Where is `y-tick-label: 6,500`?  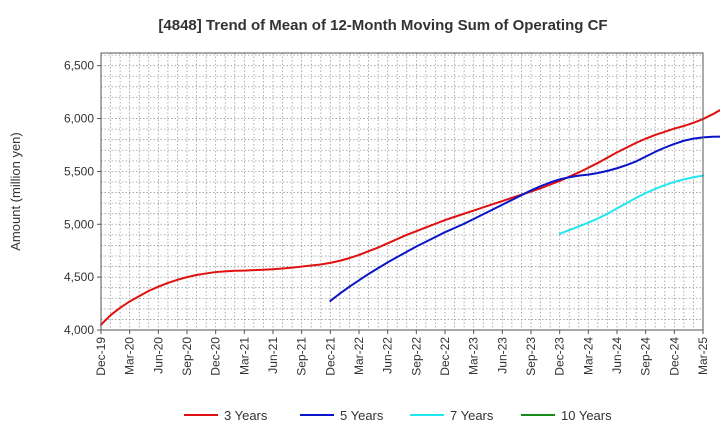 y-tick-label: 6,500 is located at coordinates (79, 66).